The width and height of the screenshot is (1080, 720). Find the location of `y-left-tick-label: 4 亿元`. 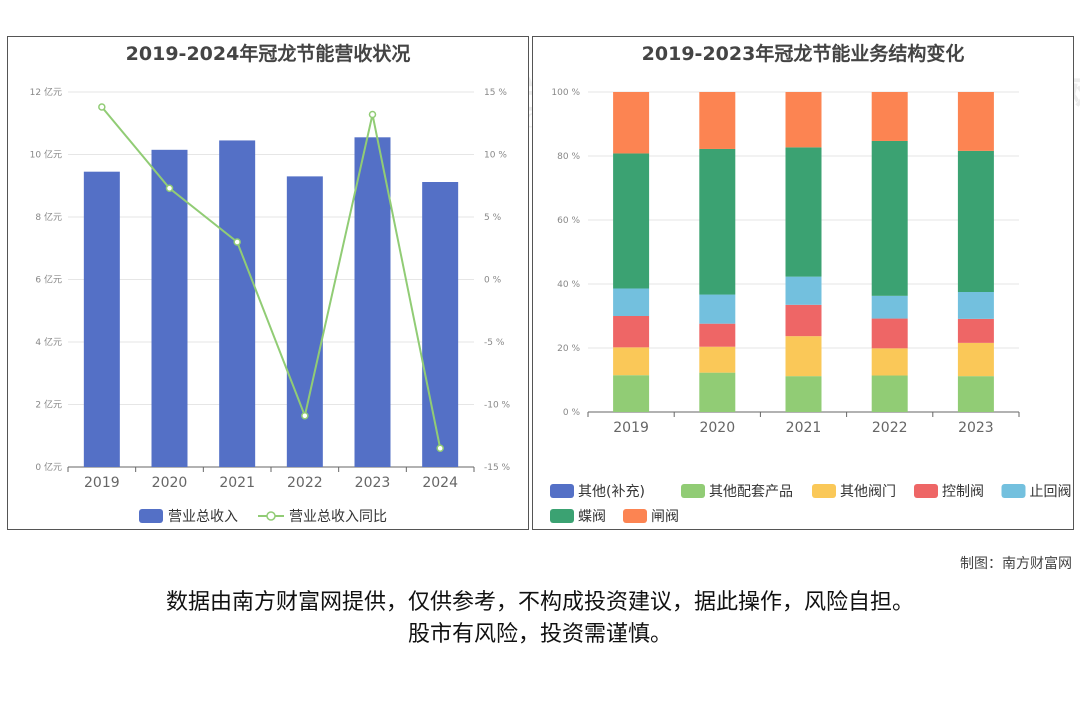

y-left-tick-label: 4 亿元 is located at coordinates (48, 342).